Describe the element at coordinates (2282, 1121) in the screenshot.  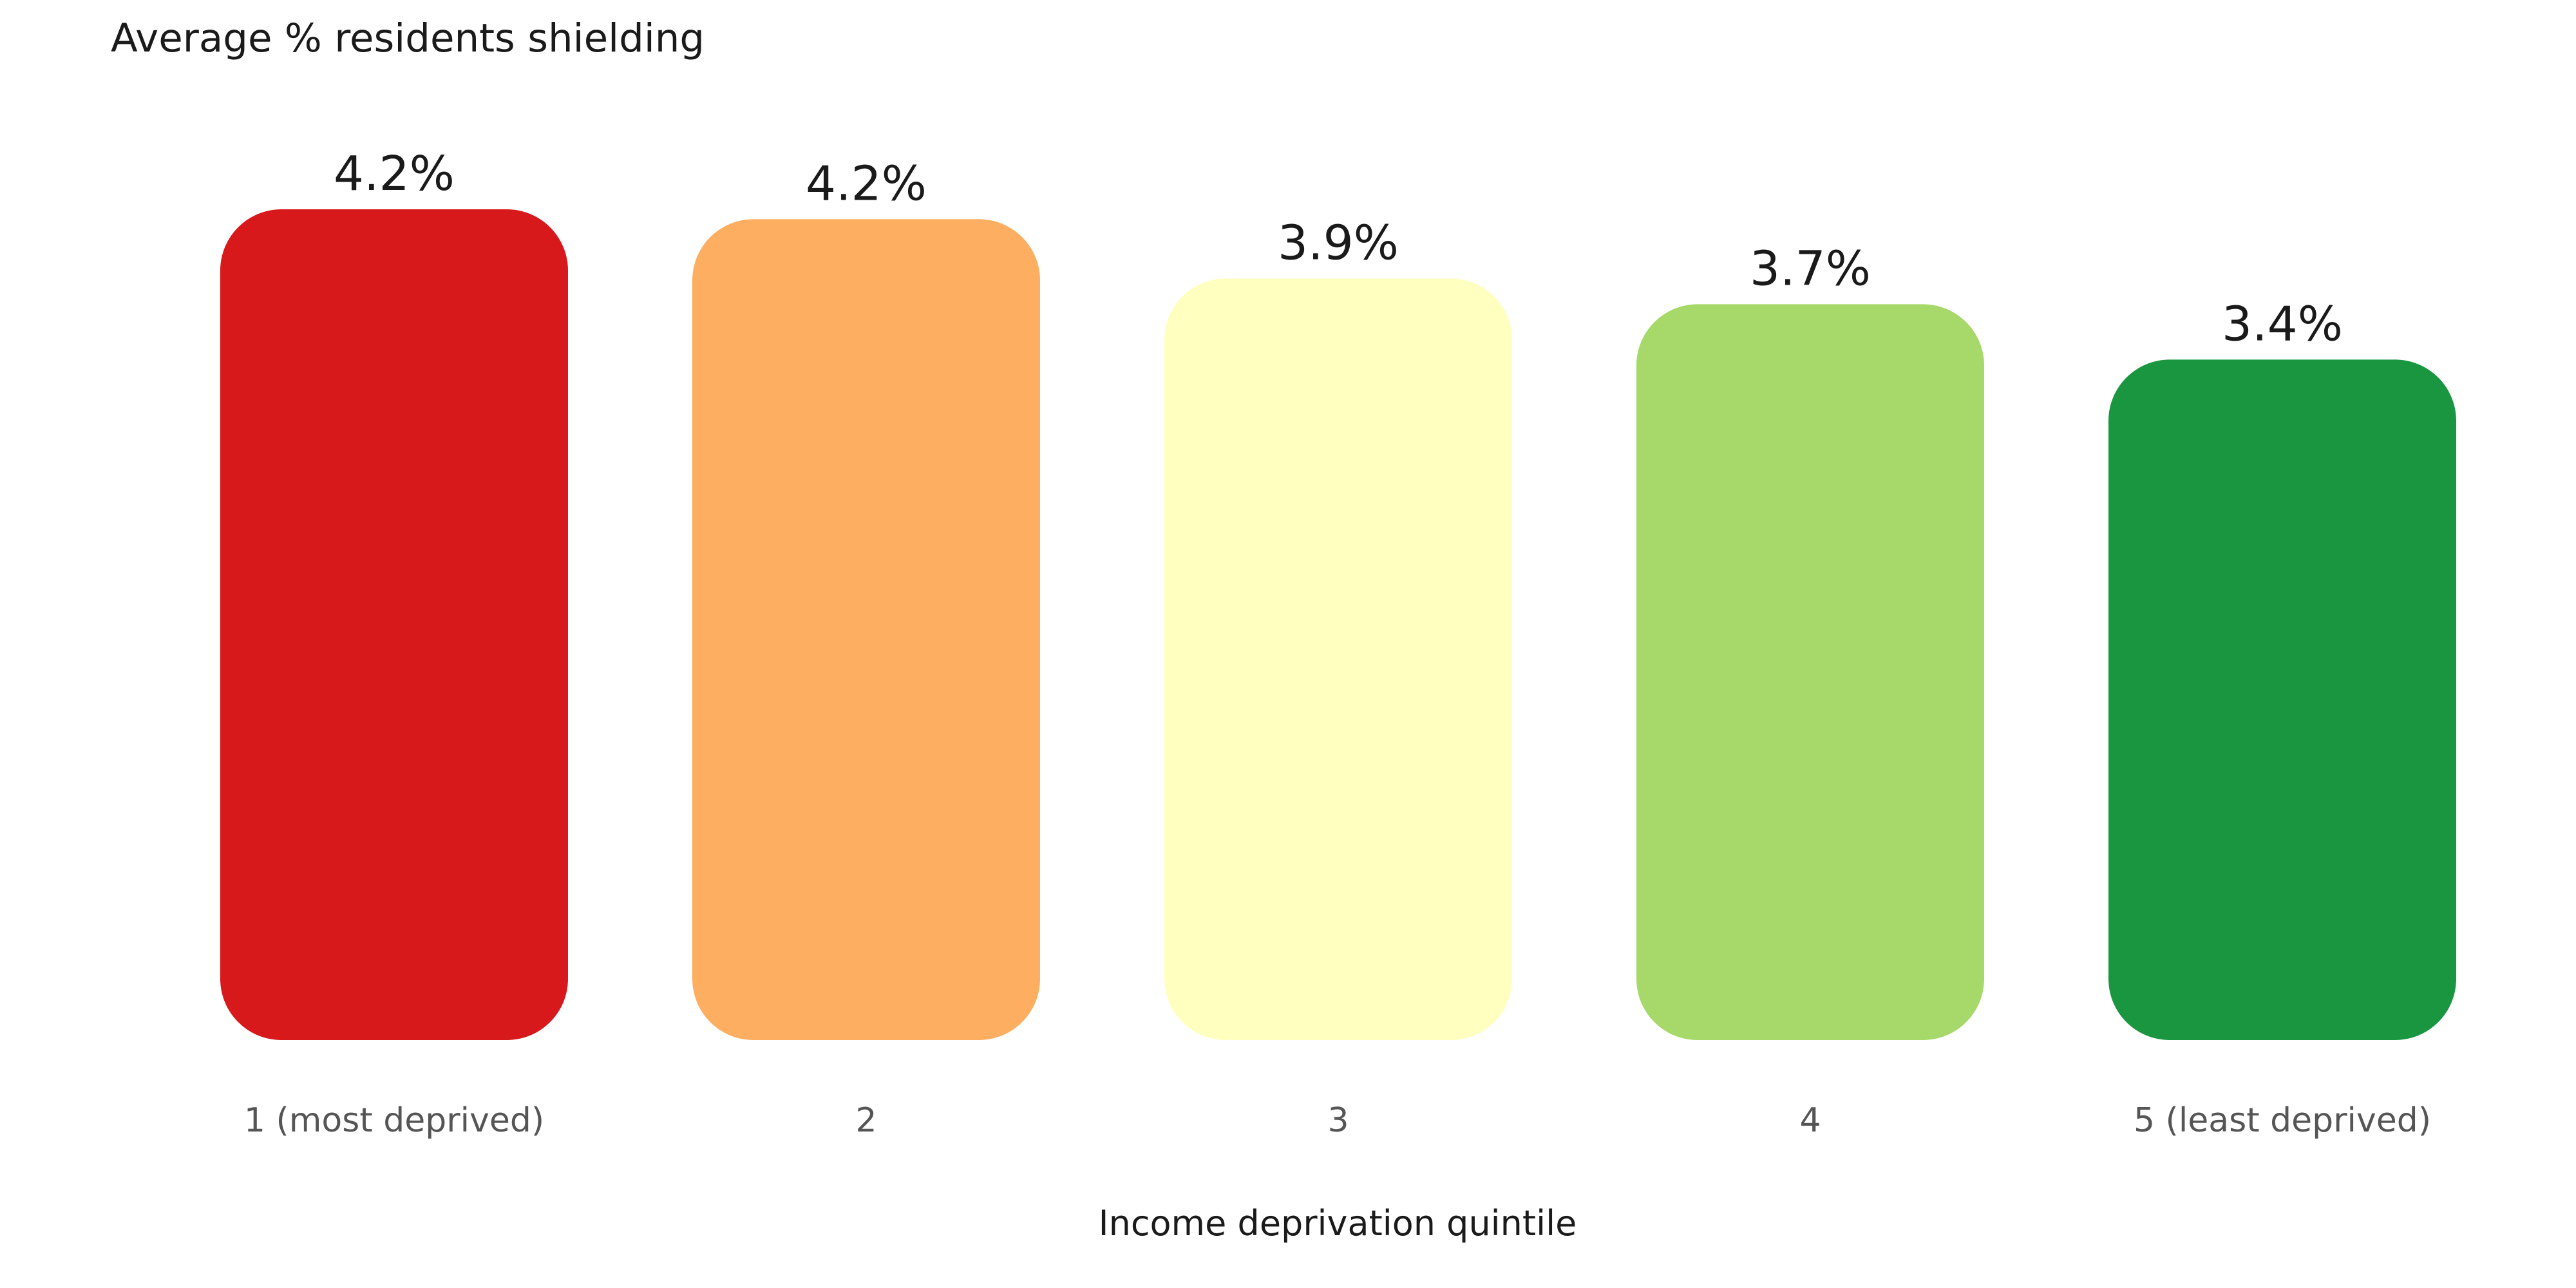
I see `x-tick-label-5-least-deprived: 5 (least deprived)` at that location.